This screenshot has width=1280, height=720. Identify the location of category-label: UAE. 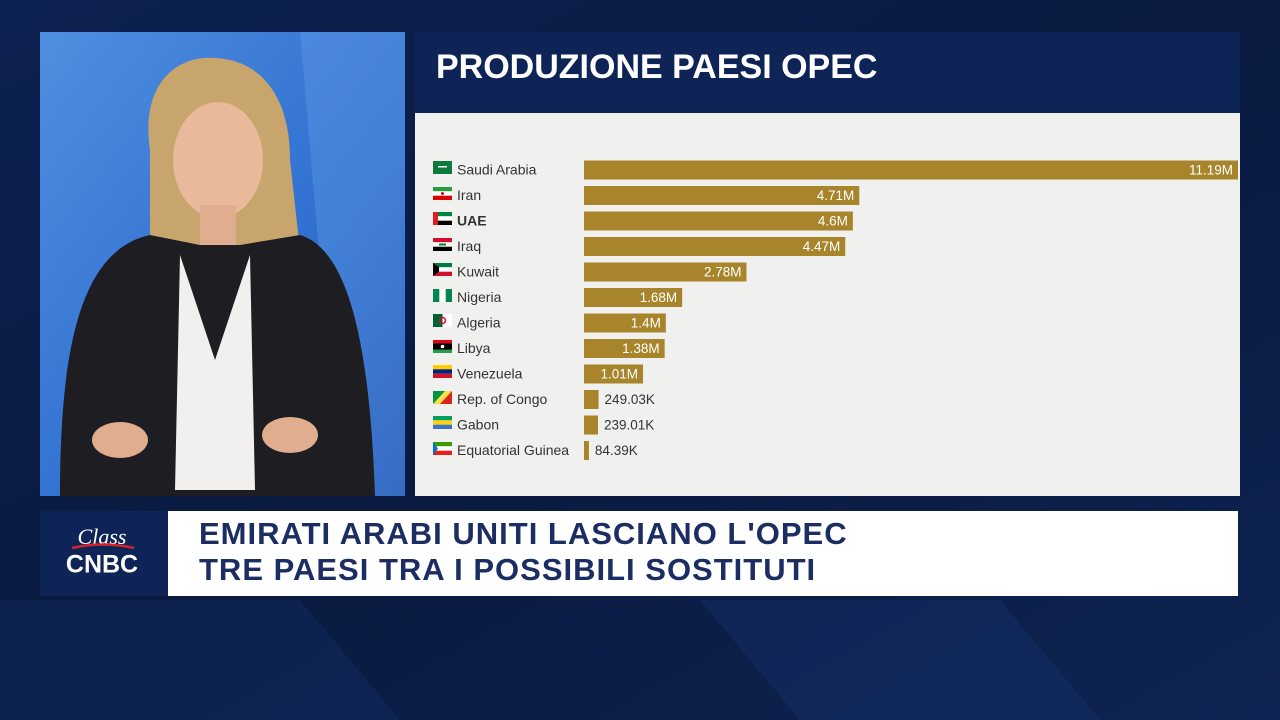
(472, 221).